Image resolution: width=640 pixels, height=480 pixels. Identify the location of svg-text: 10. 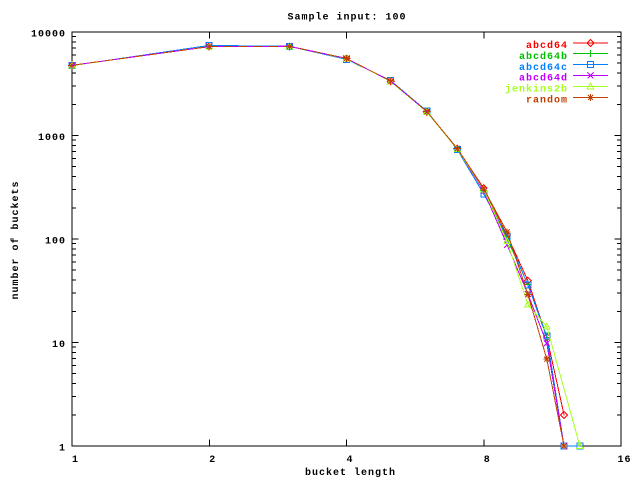
(59, 345).